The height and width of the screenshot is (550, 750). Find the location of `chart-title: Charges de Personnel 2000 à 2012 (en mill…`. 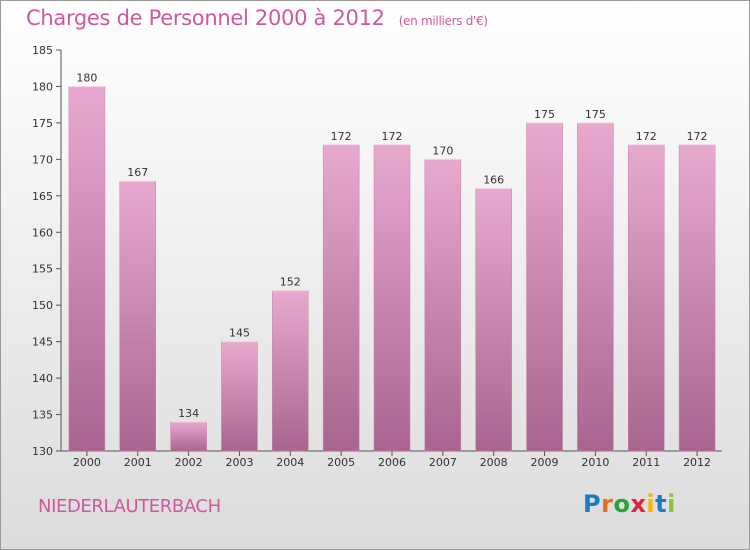

chart-title: Charges de Personnel 2000 à 2012 (en mill… is located at coordinates (257, 18).